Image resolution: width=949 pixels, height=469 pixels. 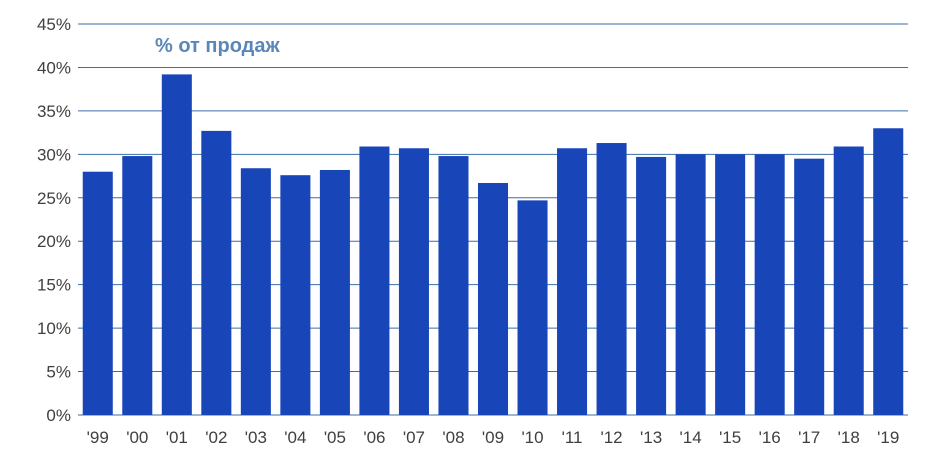 I want to click on y-tick-label: 10%, so click(x=54, y=328).